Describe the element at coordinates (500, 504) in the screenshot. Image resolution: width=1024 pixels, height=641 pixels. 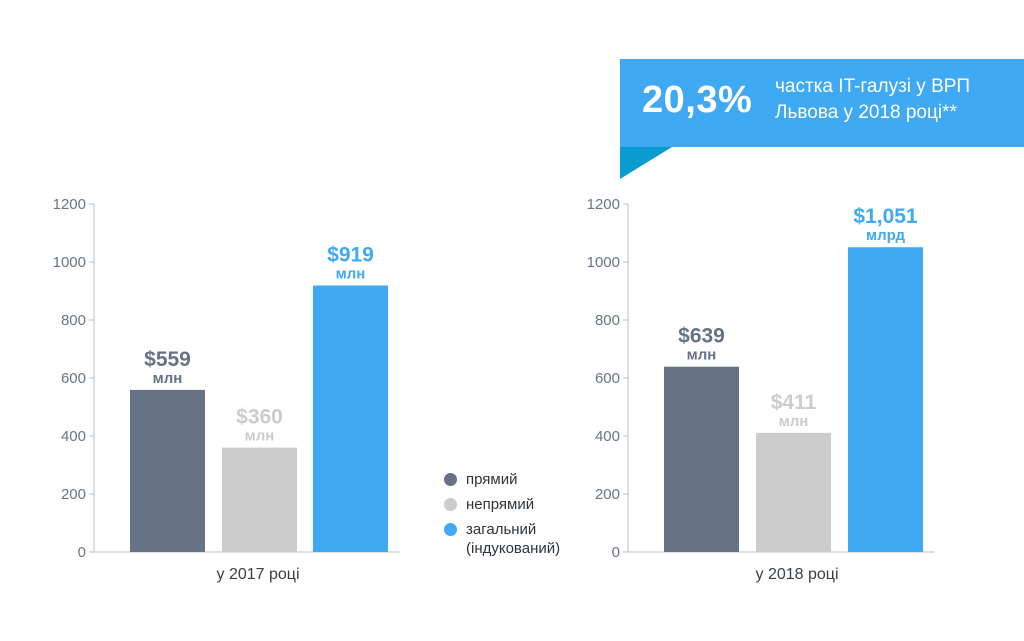
I see `legend-label: непрямий` at that location.